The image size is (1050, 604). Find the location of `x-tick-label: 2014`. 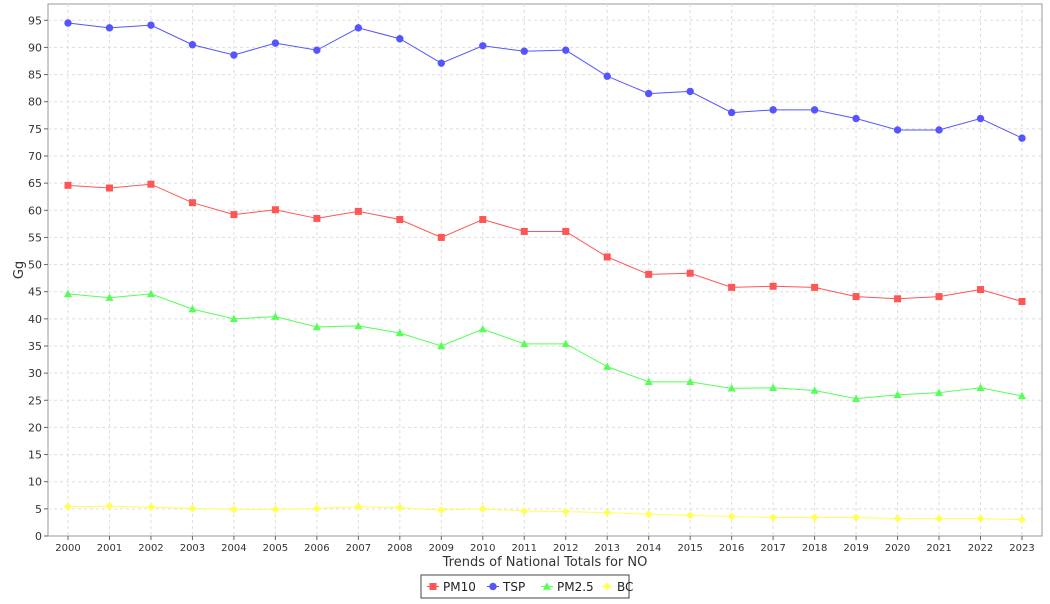

x-tick-label: 2014 is located at coordinates (648, 548).